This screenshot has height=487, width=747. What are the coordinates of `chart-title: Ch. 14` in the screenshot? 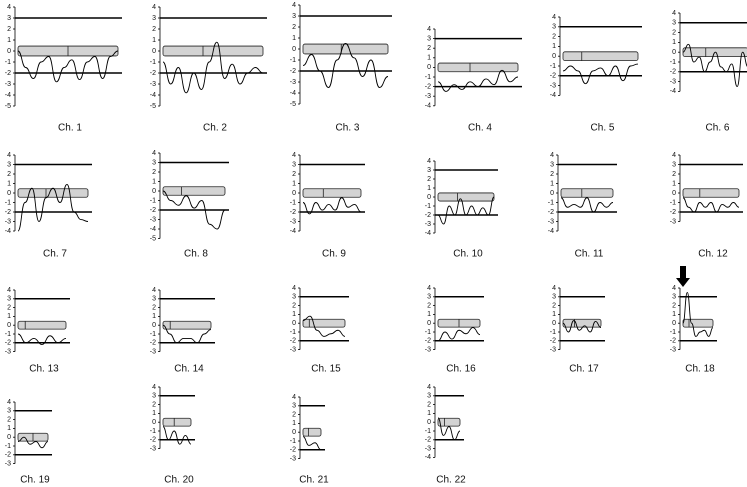 It's located at (189, 369).